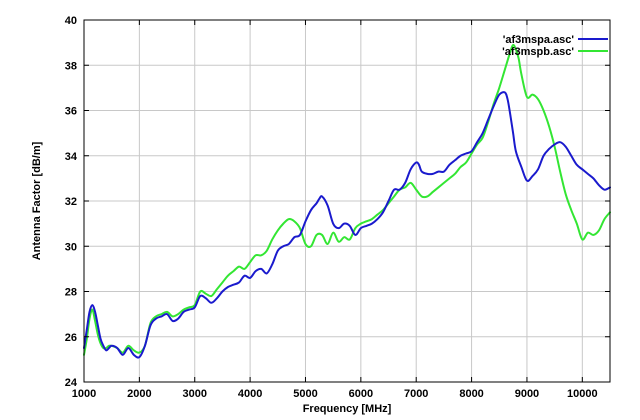 The height and width of the screenshot is (420, 640). What do you see at coordinates (305, 394) in the screenshot?
I see `x-tick-label: 5000` at bounding box center [305, 394].